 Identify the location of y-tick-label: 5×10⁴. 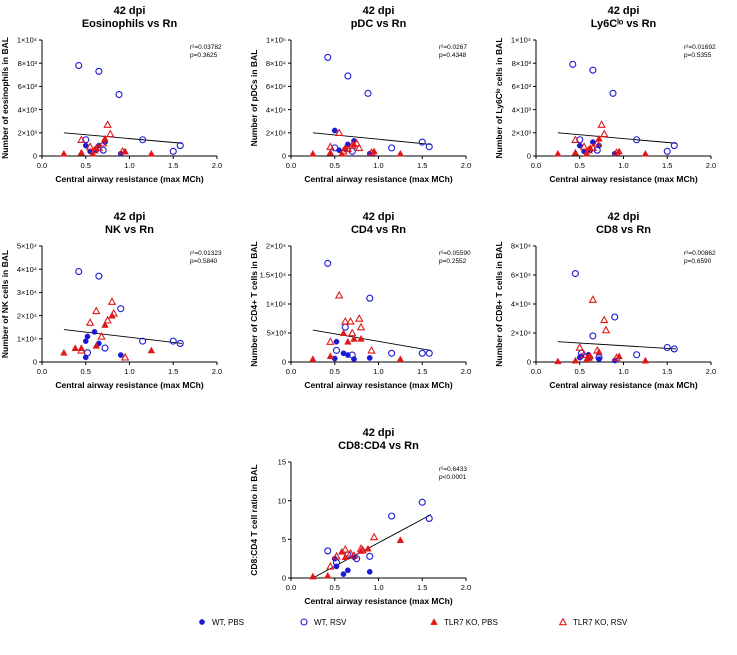
(27, 246).